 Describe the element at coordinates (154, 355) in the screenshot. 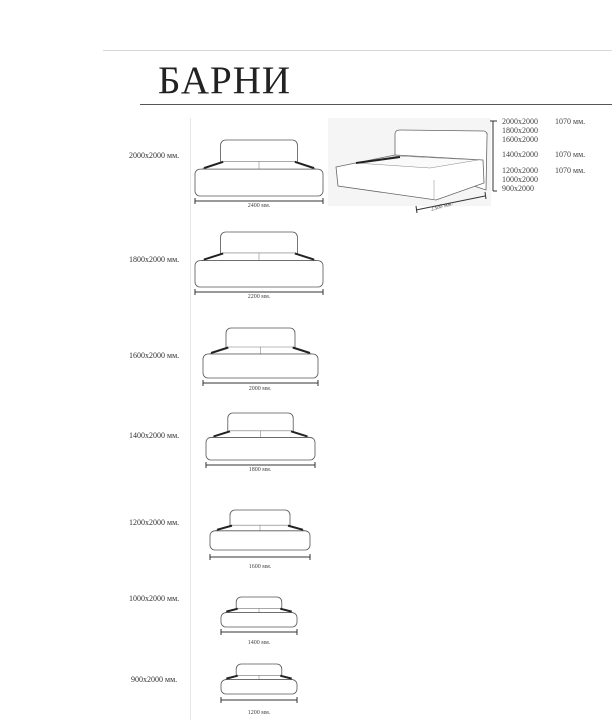

I see `size-label: 1600x2000 мм.` at that location.